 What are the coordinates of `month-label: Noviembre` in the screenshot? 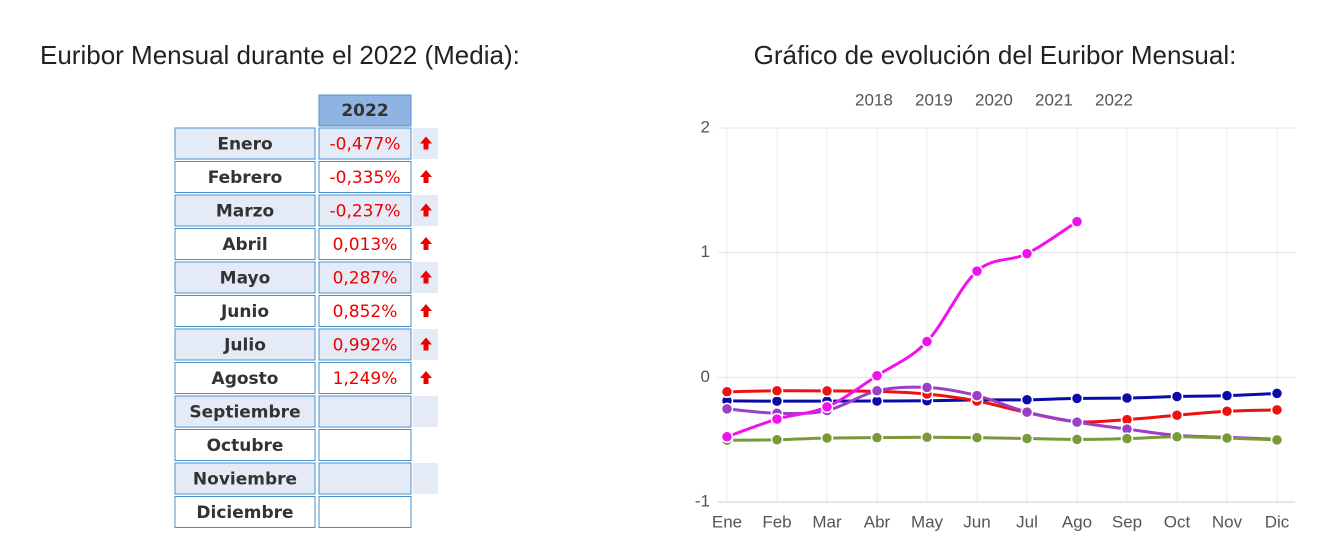 It's located at (245, 480).